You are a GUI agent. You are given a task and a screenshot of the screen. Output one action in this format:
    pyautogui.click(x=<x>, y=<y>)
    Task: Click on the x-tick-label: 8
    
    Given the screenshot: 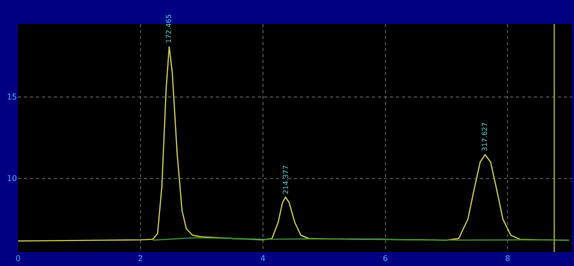 What is the action you would take?
    pyautogui.click(x=507, y=258)
    